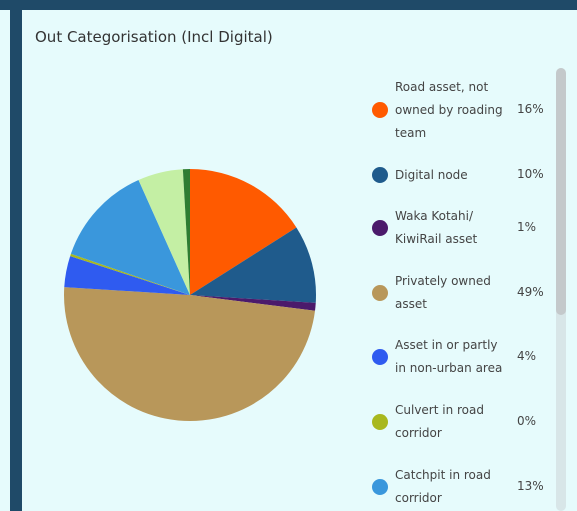 The width and height of the screenshot is (577, 511). What do you see at coordinates (527, 356) in the screenshot?
I see `legend-value: 4%` at bounding box center [527, 356].